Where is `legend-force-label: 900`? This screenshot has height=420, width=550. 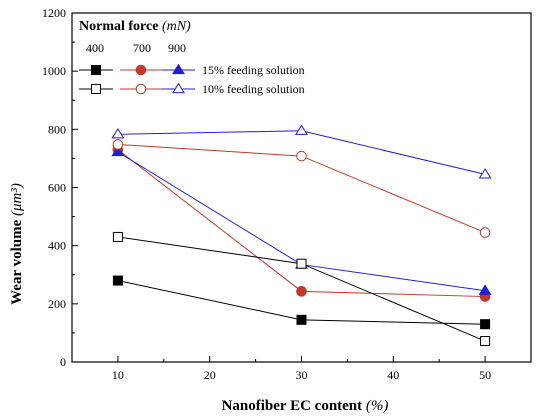 legend-force-label: 900 is located at coordinates (177, 48).